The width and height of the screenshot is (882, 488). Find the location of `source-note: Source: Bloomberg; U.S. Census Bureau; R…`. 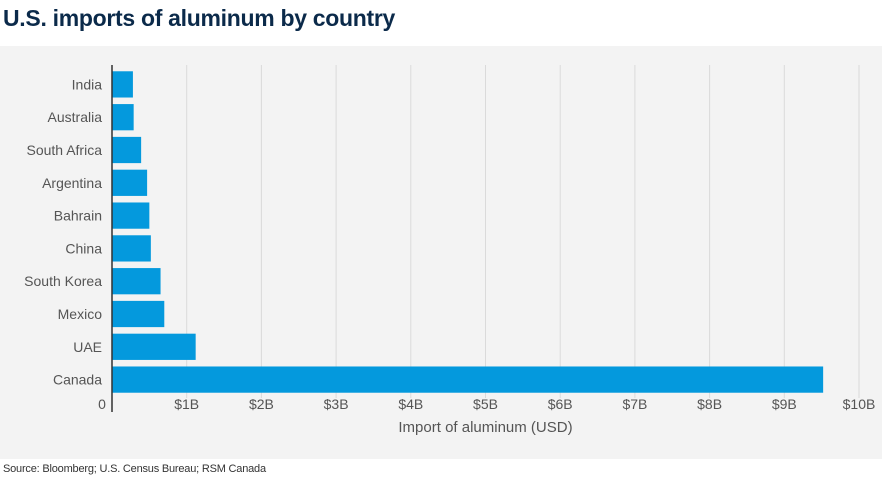

source-note: Source: Bloomberg; U.S. Census Bureau; R… is located at coordinates (134, 469).